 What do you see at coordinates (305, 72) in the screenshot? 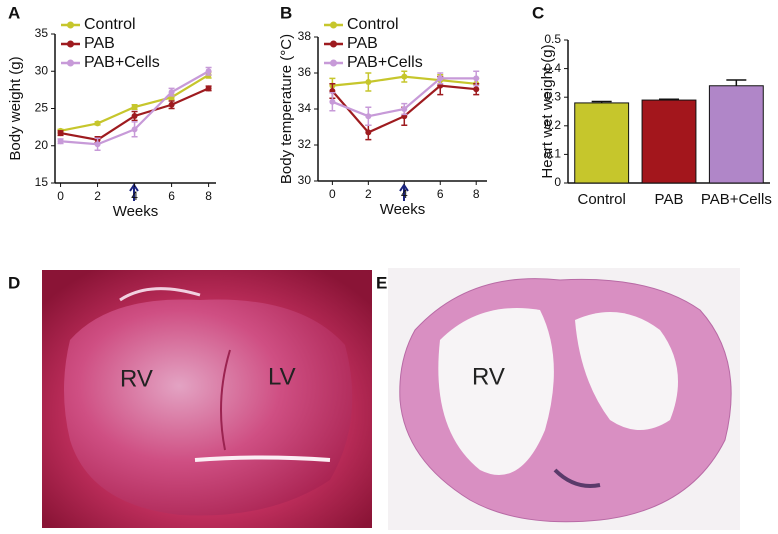
I see `y-tick-label: 36` at bounding box center [305, 72].